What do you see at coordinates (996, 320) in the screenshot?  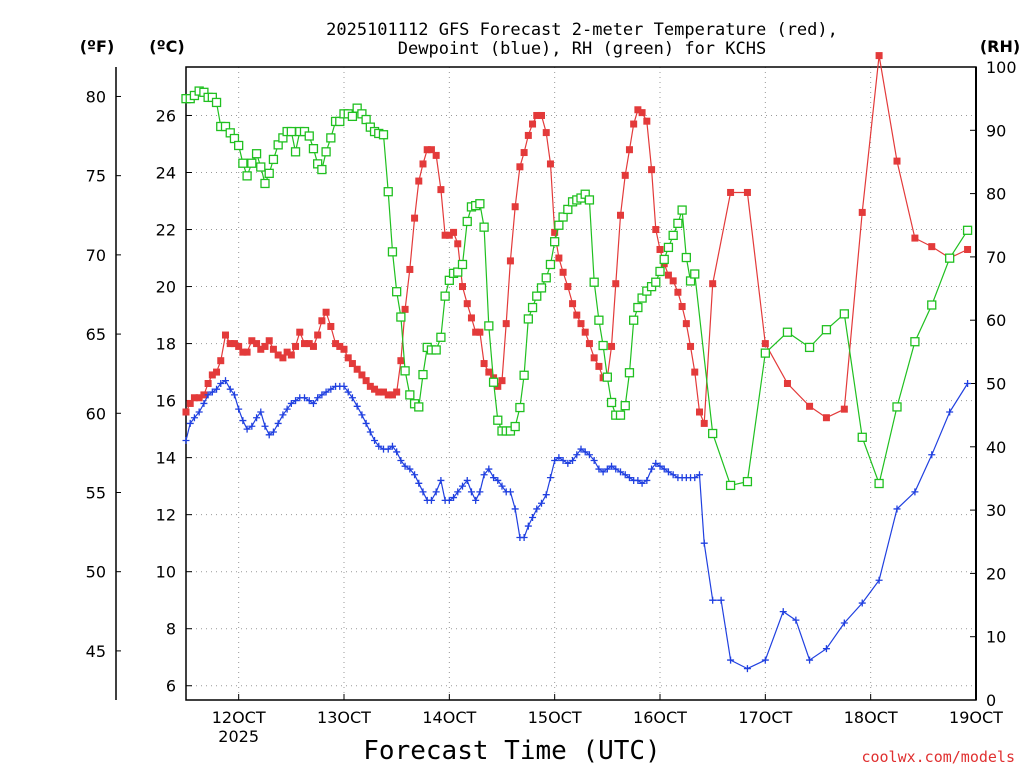 I see `rh-tick-label: 60` at bounding box center [996, 320].